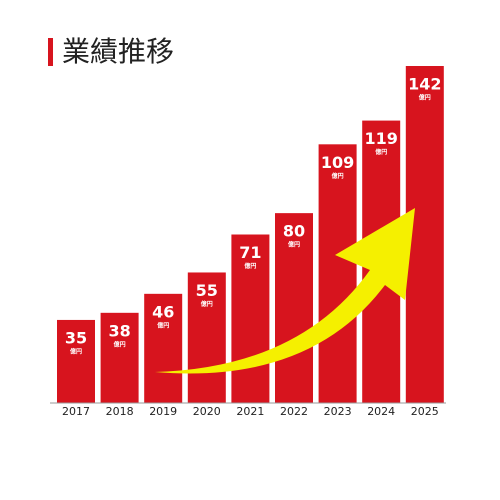 This screenshot has height=500, width=500. What do you see at coordinates (163, 311) in the screenshot?
I see `value-label: 46` at bounding box center [163, 311].